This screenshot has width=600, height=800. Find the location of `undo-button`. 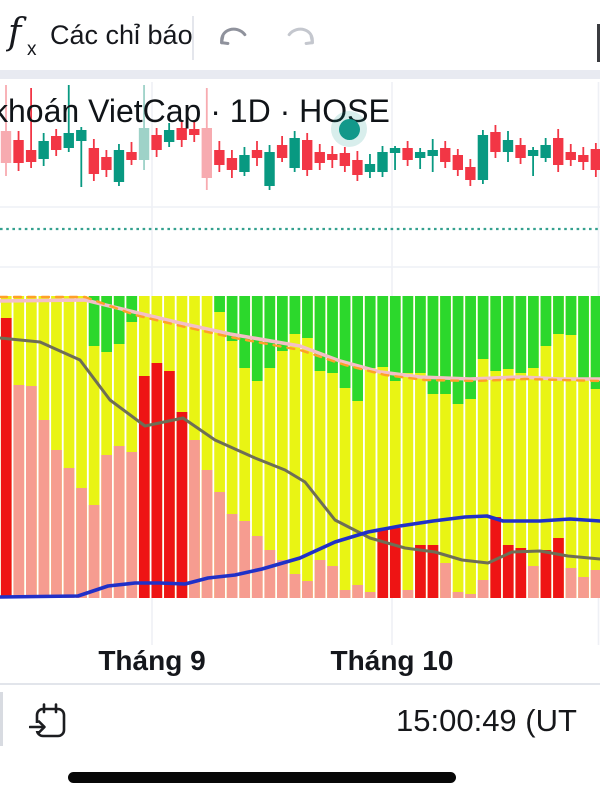

undo-button is located at coordinates (234, 37).